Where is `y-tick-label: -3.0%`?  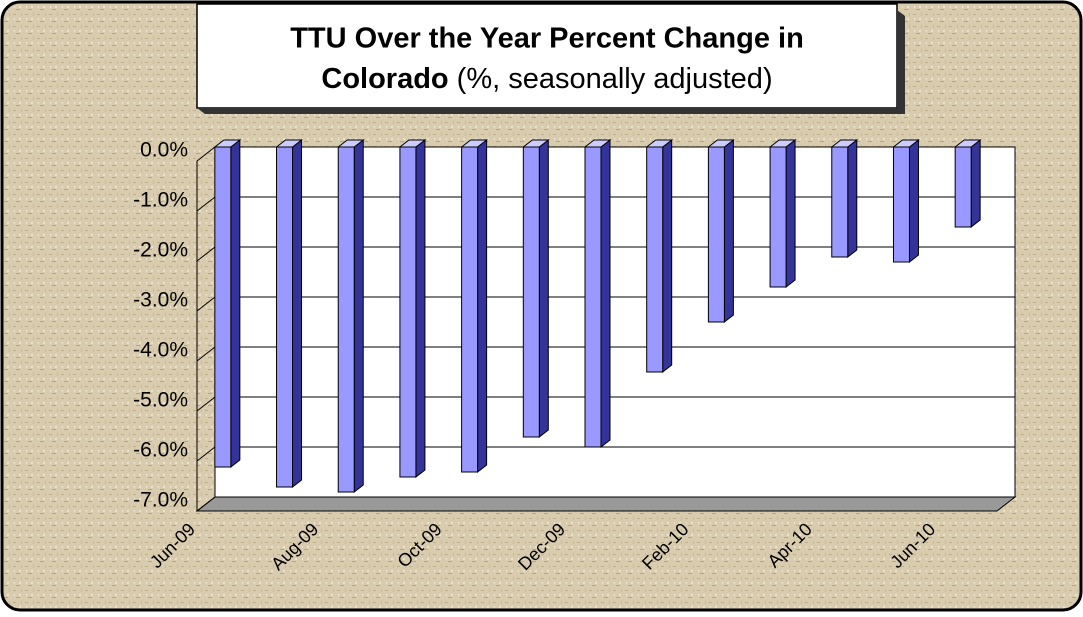
y-tick-label: -3.0% is located at coordinates (160, 300).